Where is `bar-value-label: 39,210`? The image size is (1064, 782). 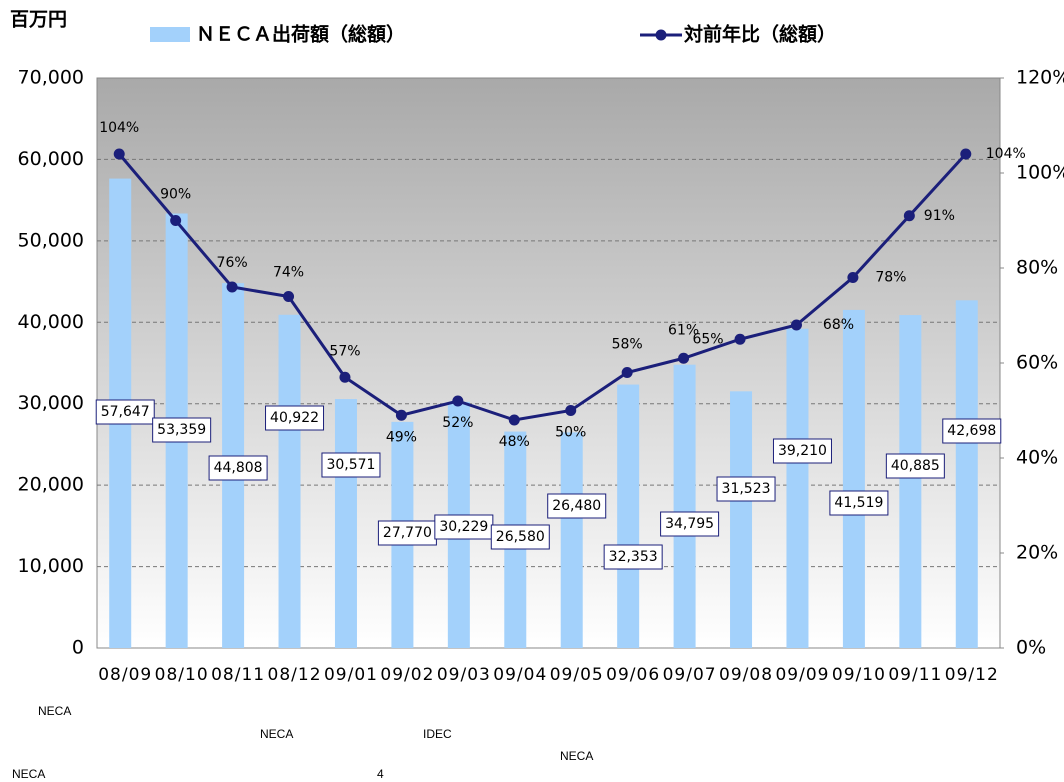
bar-value-label: 39,210 is located at coordinates (802, 451).